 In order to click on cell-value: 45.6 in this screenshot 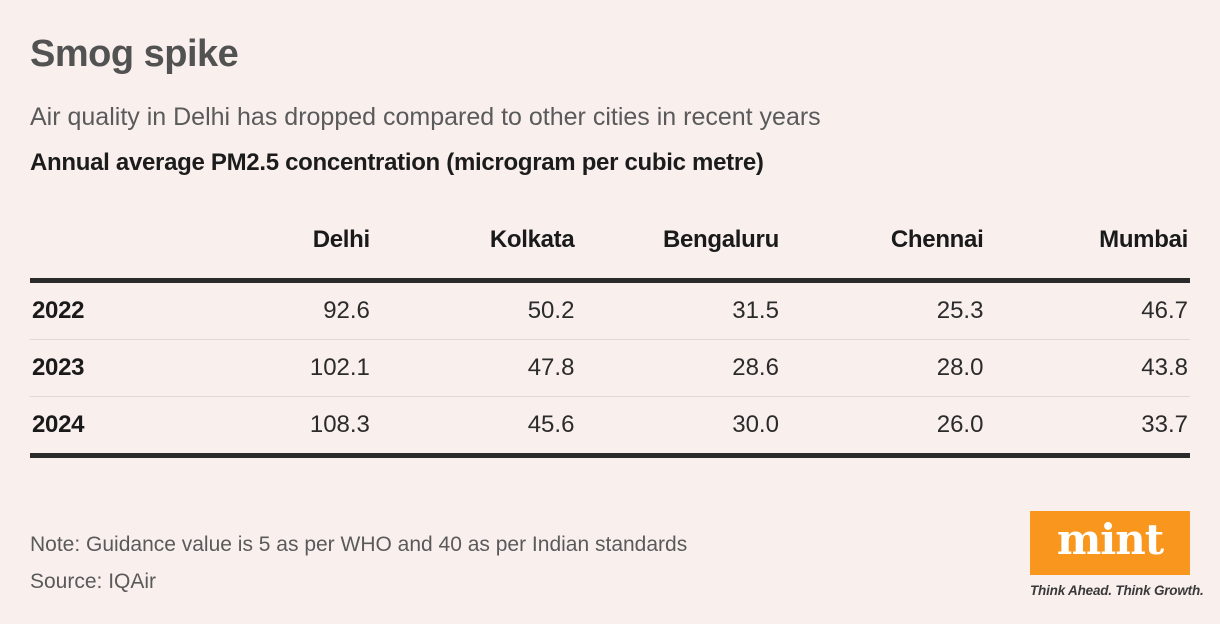, I will do `click(551, 424)`.